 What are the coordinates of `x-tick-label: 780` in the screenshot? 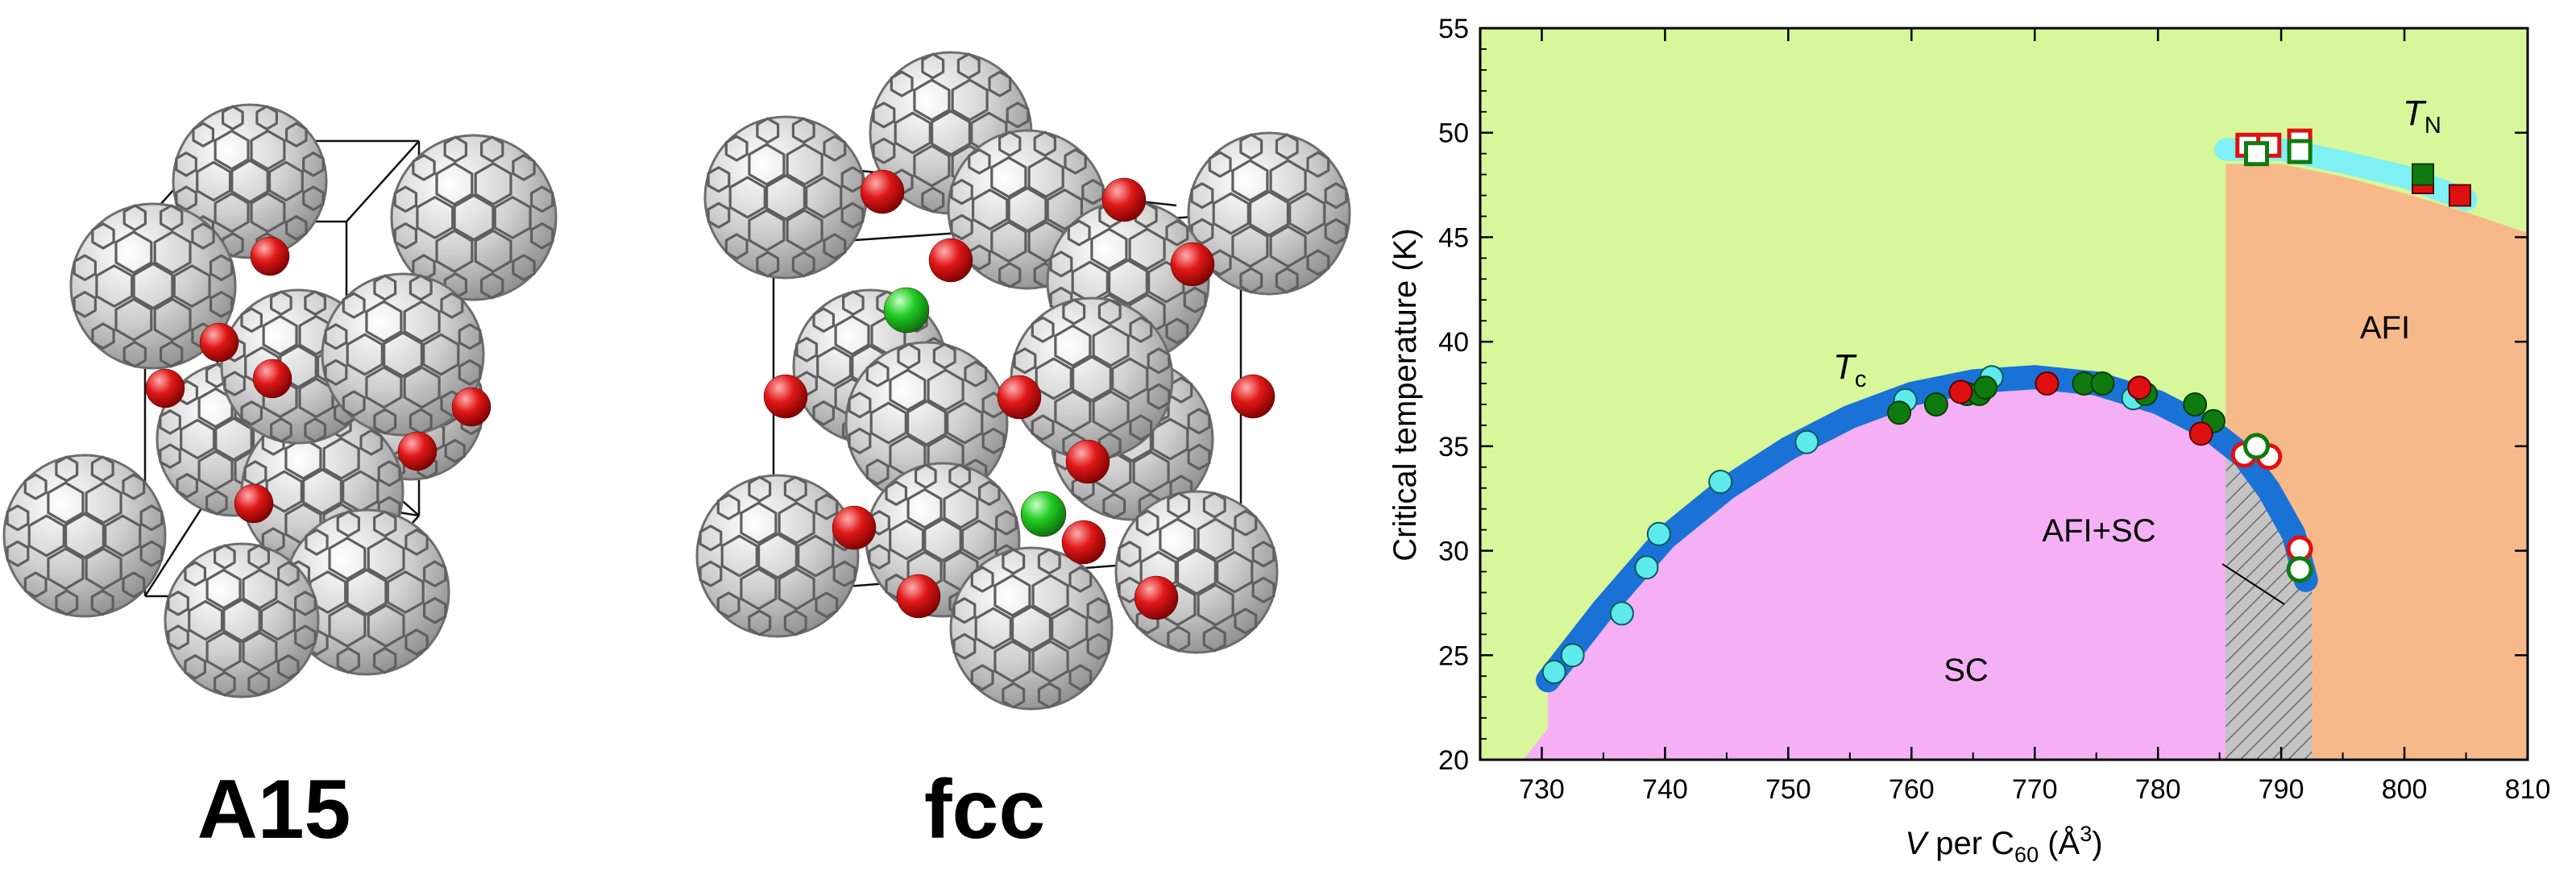 It's located at (2158, 789).